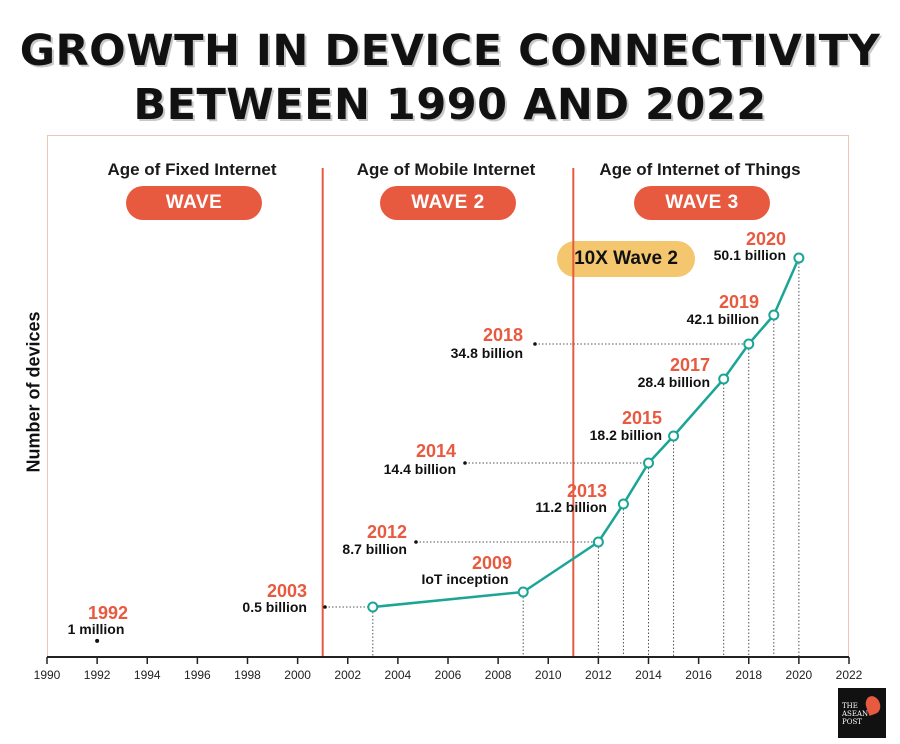  Describe the element at coordinates (492, 563) in the screenshot. I see `year-label-2009: 2009` at that location.